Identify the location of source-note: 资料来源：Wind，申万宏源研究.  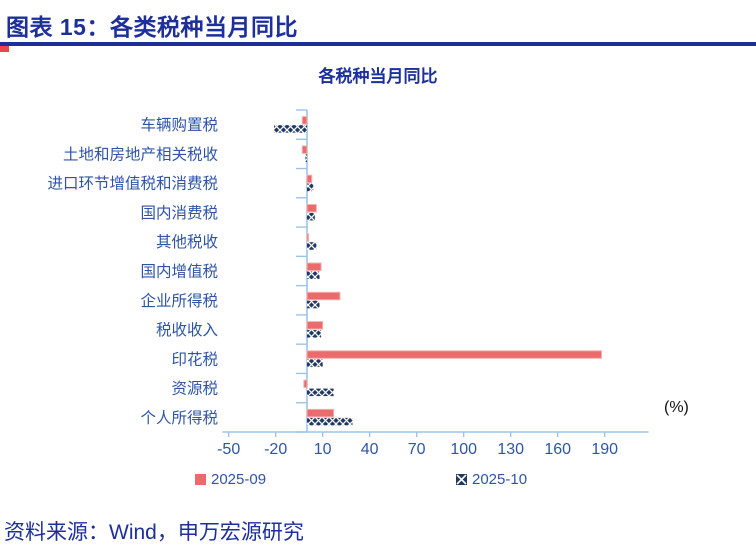
(154, 532).